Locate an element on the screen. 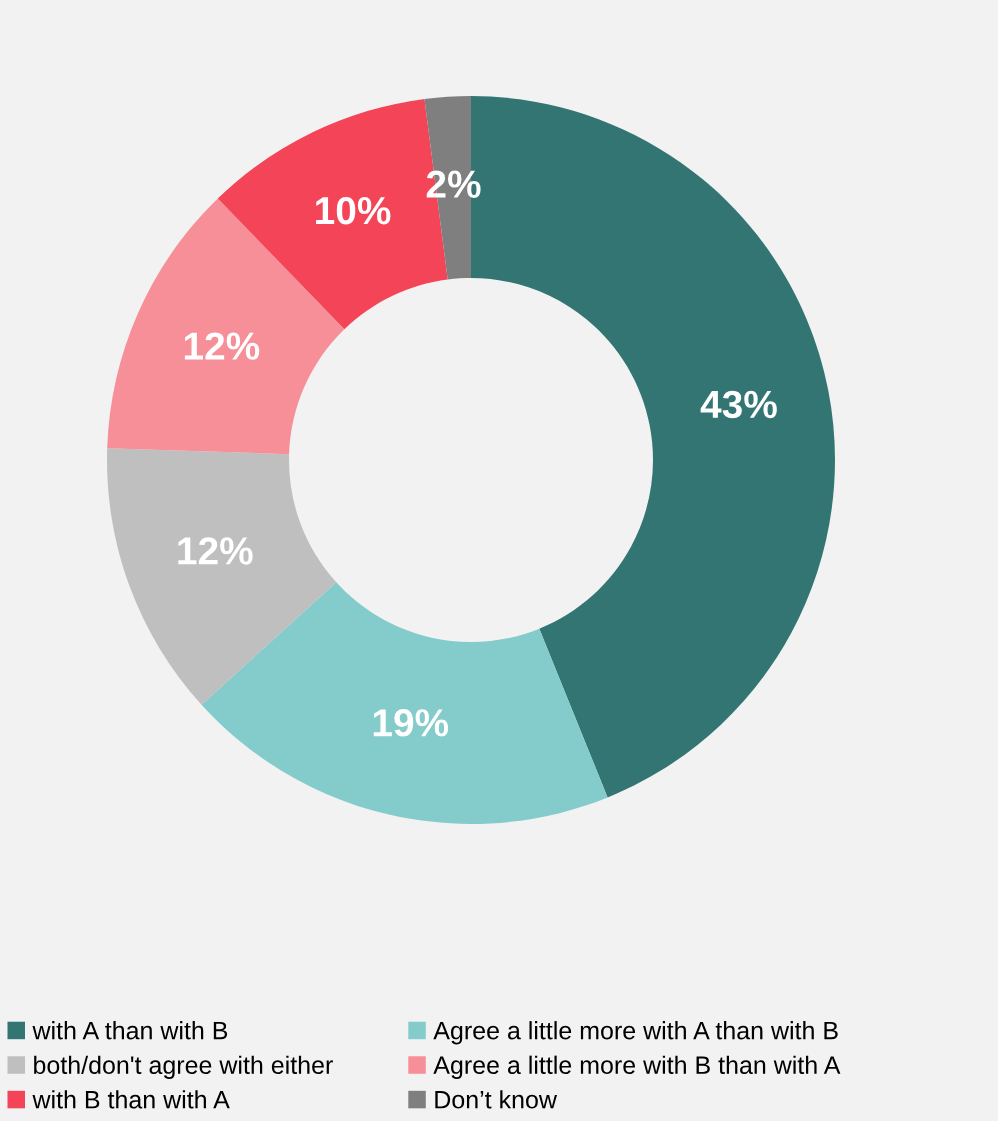 The height and width of the screenshot is (1121, 998). data-label: 10% is located at coordinates (353, 210).